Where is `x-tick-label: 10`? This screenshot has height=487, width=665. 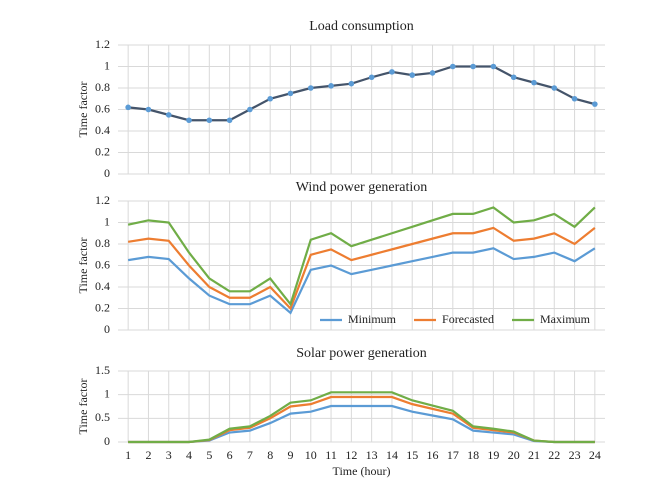
x-tick-label: 10 is located at coordinates (311, 455).